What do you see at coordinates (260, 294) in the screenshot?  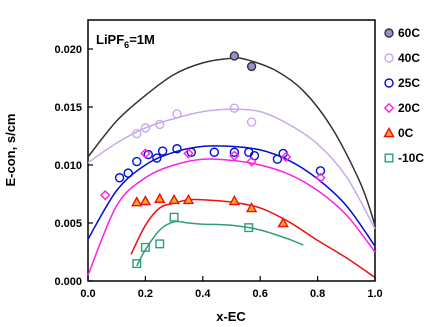 I see `x-tick-label: 0.6` at bounding box center [260, 294].